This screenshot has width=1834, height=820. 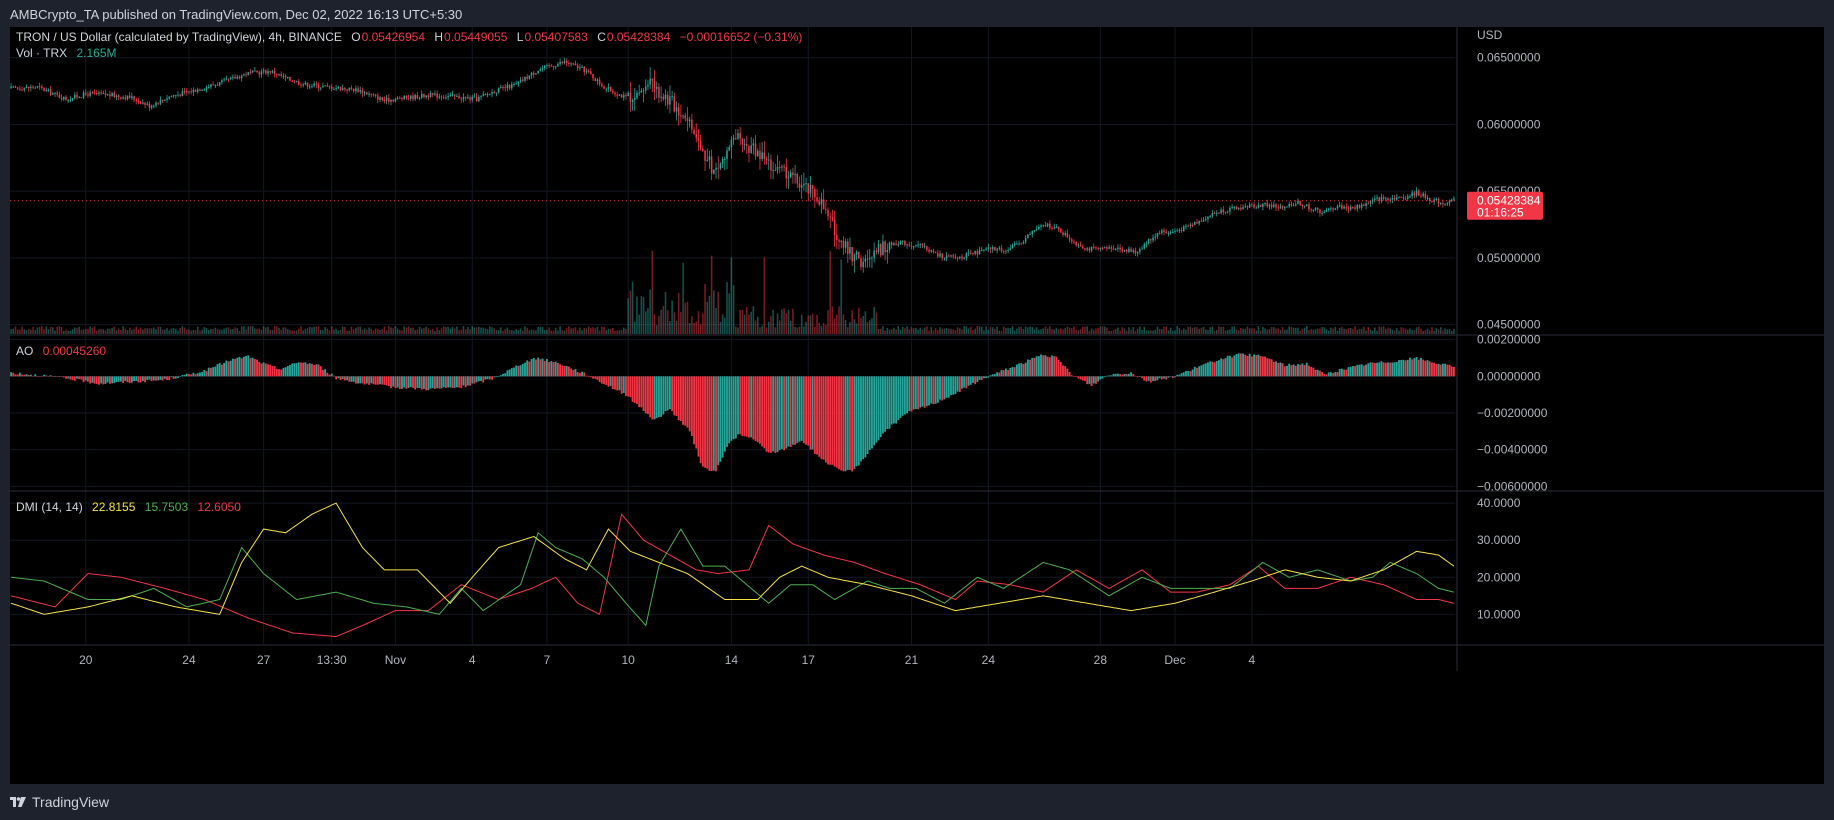 What do you see at coordinates (166, 507) in the screenshot?
I see `dmi-plus-value: 15.7503` at bounding box center [166, 507].